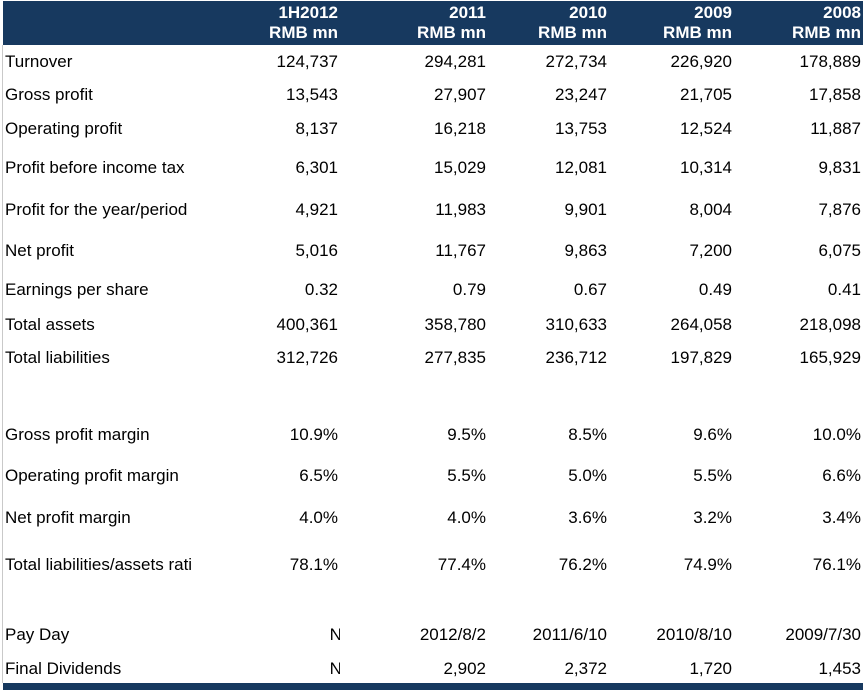 Image resolution: width=863 pixels, height=690 pixels. I want to click on cell-value: 6.6%, so click(841, 475).